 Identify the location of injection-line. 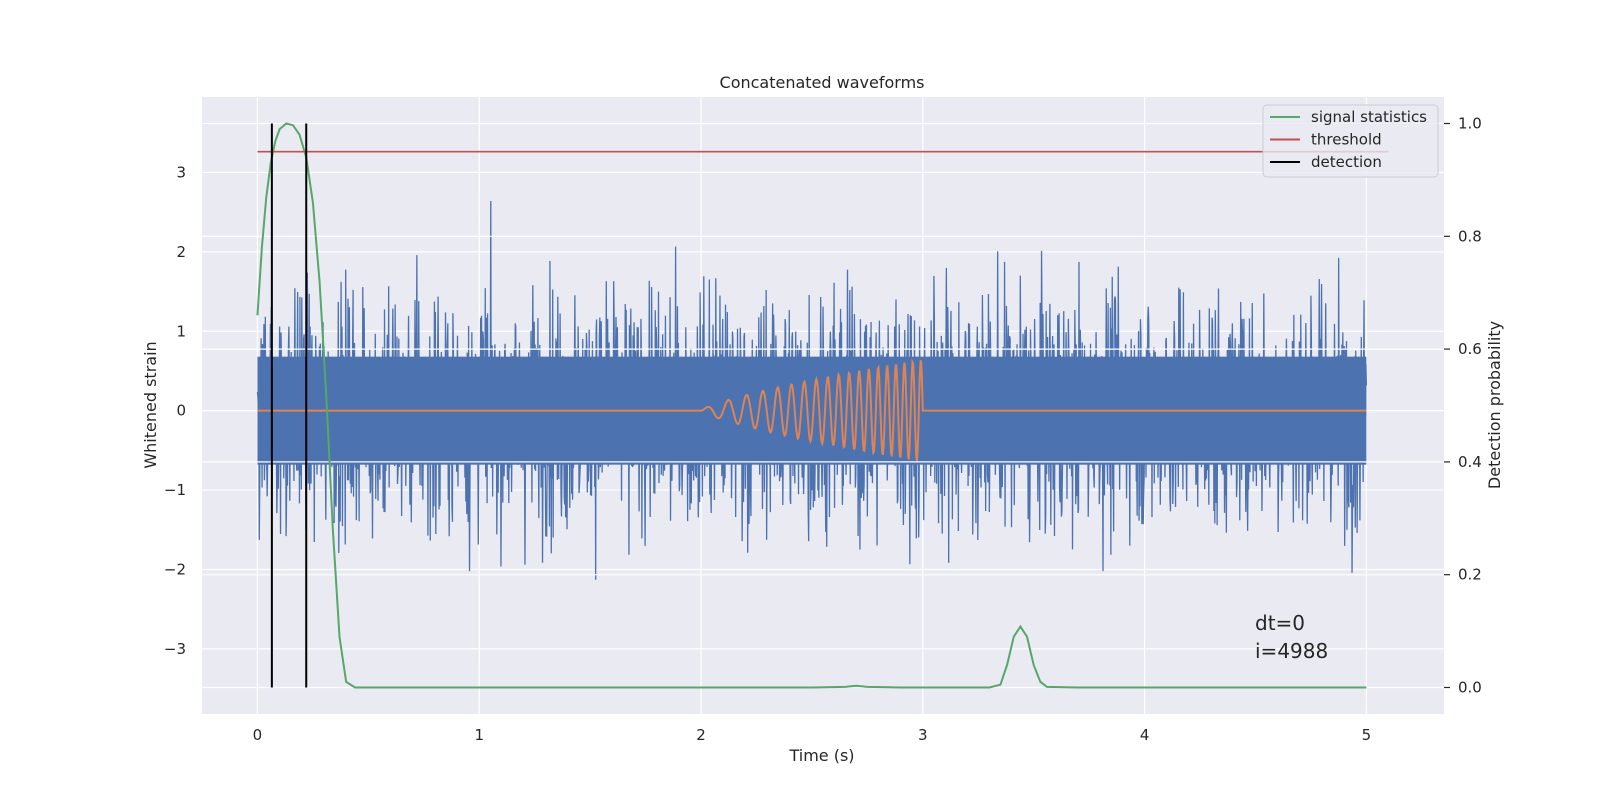
(812, 410).